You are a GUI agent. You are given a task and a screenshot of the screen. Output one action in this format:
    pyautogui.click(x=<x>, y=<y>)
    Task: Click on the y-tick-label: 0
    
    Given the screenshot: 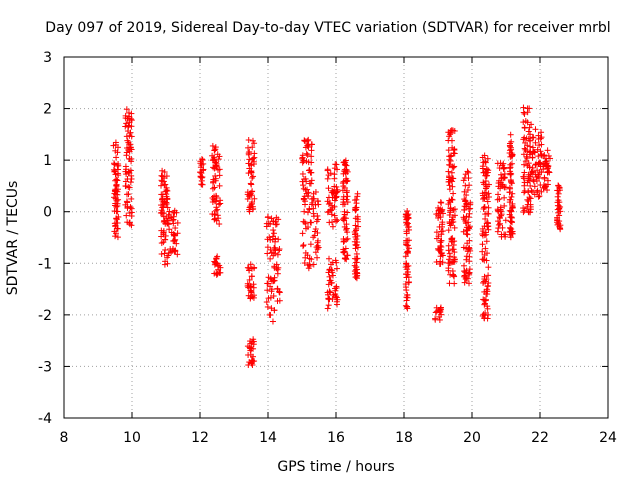 What is the action you would take?
    pyautogui.click(x=47, y=213)
    